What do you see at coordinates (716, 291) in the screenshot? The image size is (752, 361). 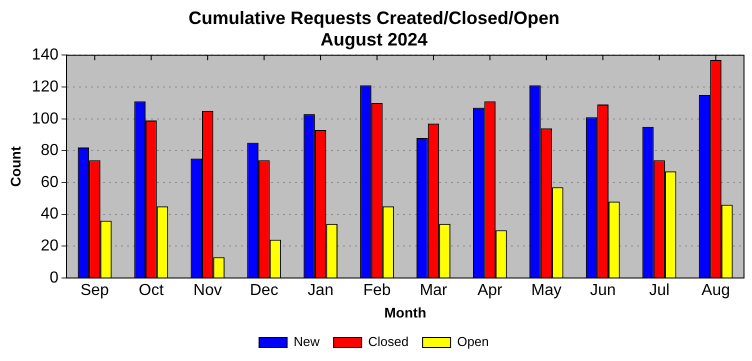 I see `x-tick-label: Aug` at bounding box center [716, 291].